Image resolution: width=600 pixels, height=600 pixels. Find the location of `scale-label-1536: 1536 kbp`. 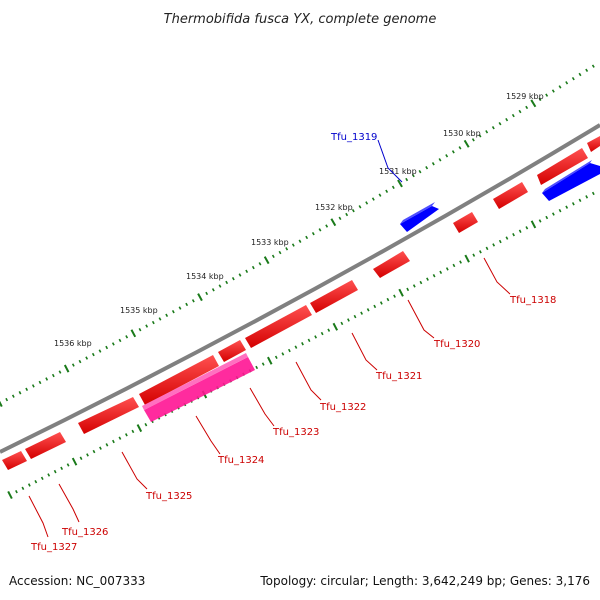

scale-label-1536: 1536 kbp is located at coordinates (73, 343).